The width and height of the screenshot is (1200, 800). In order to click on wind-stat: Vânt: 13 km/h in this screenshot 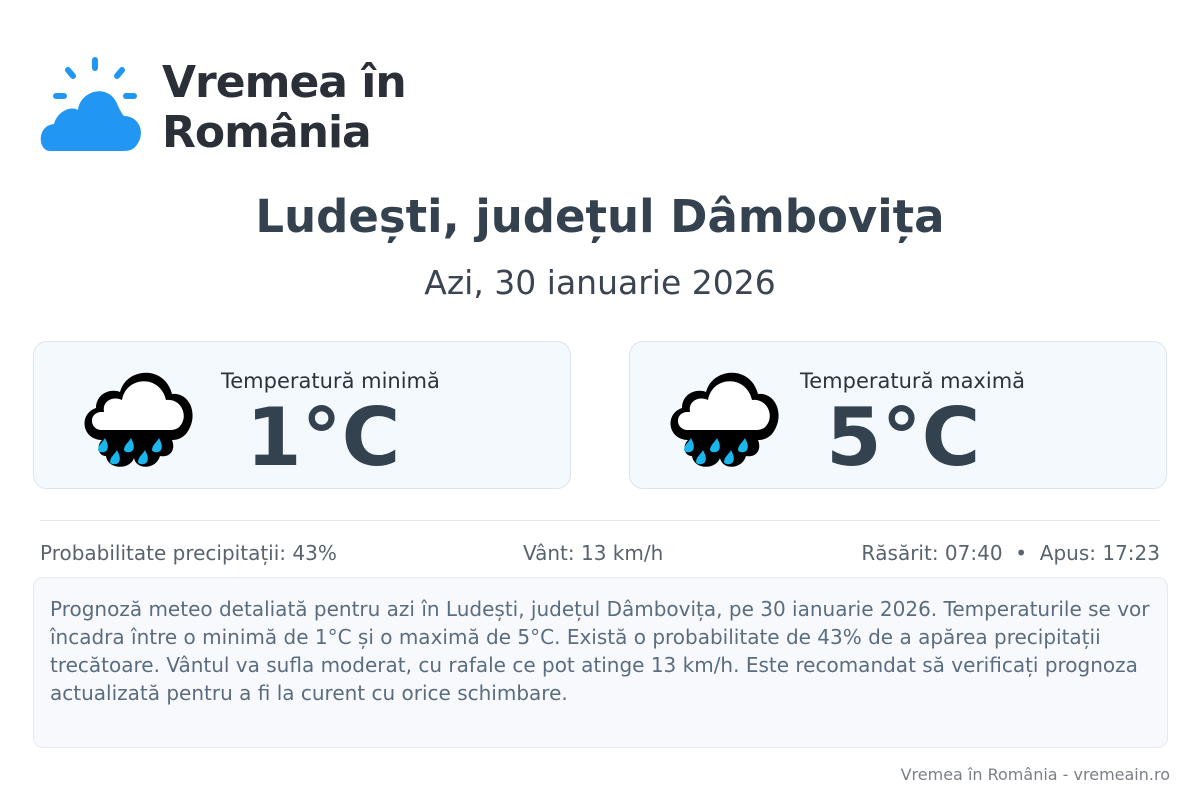, I will do `click(593, 553)`.